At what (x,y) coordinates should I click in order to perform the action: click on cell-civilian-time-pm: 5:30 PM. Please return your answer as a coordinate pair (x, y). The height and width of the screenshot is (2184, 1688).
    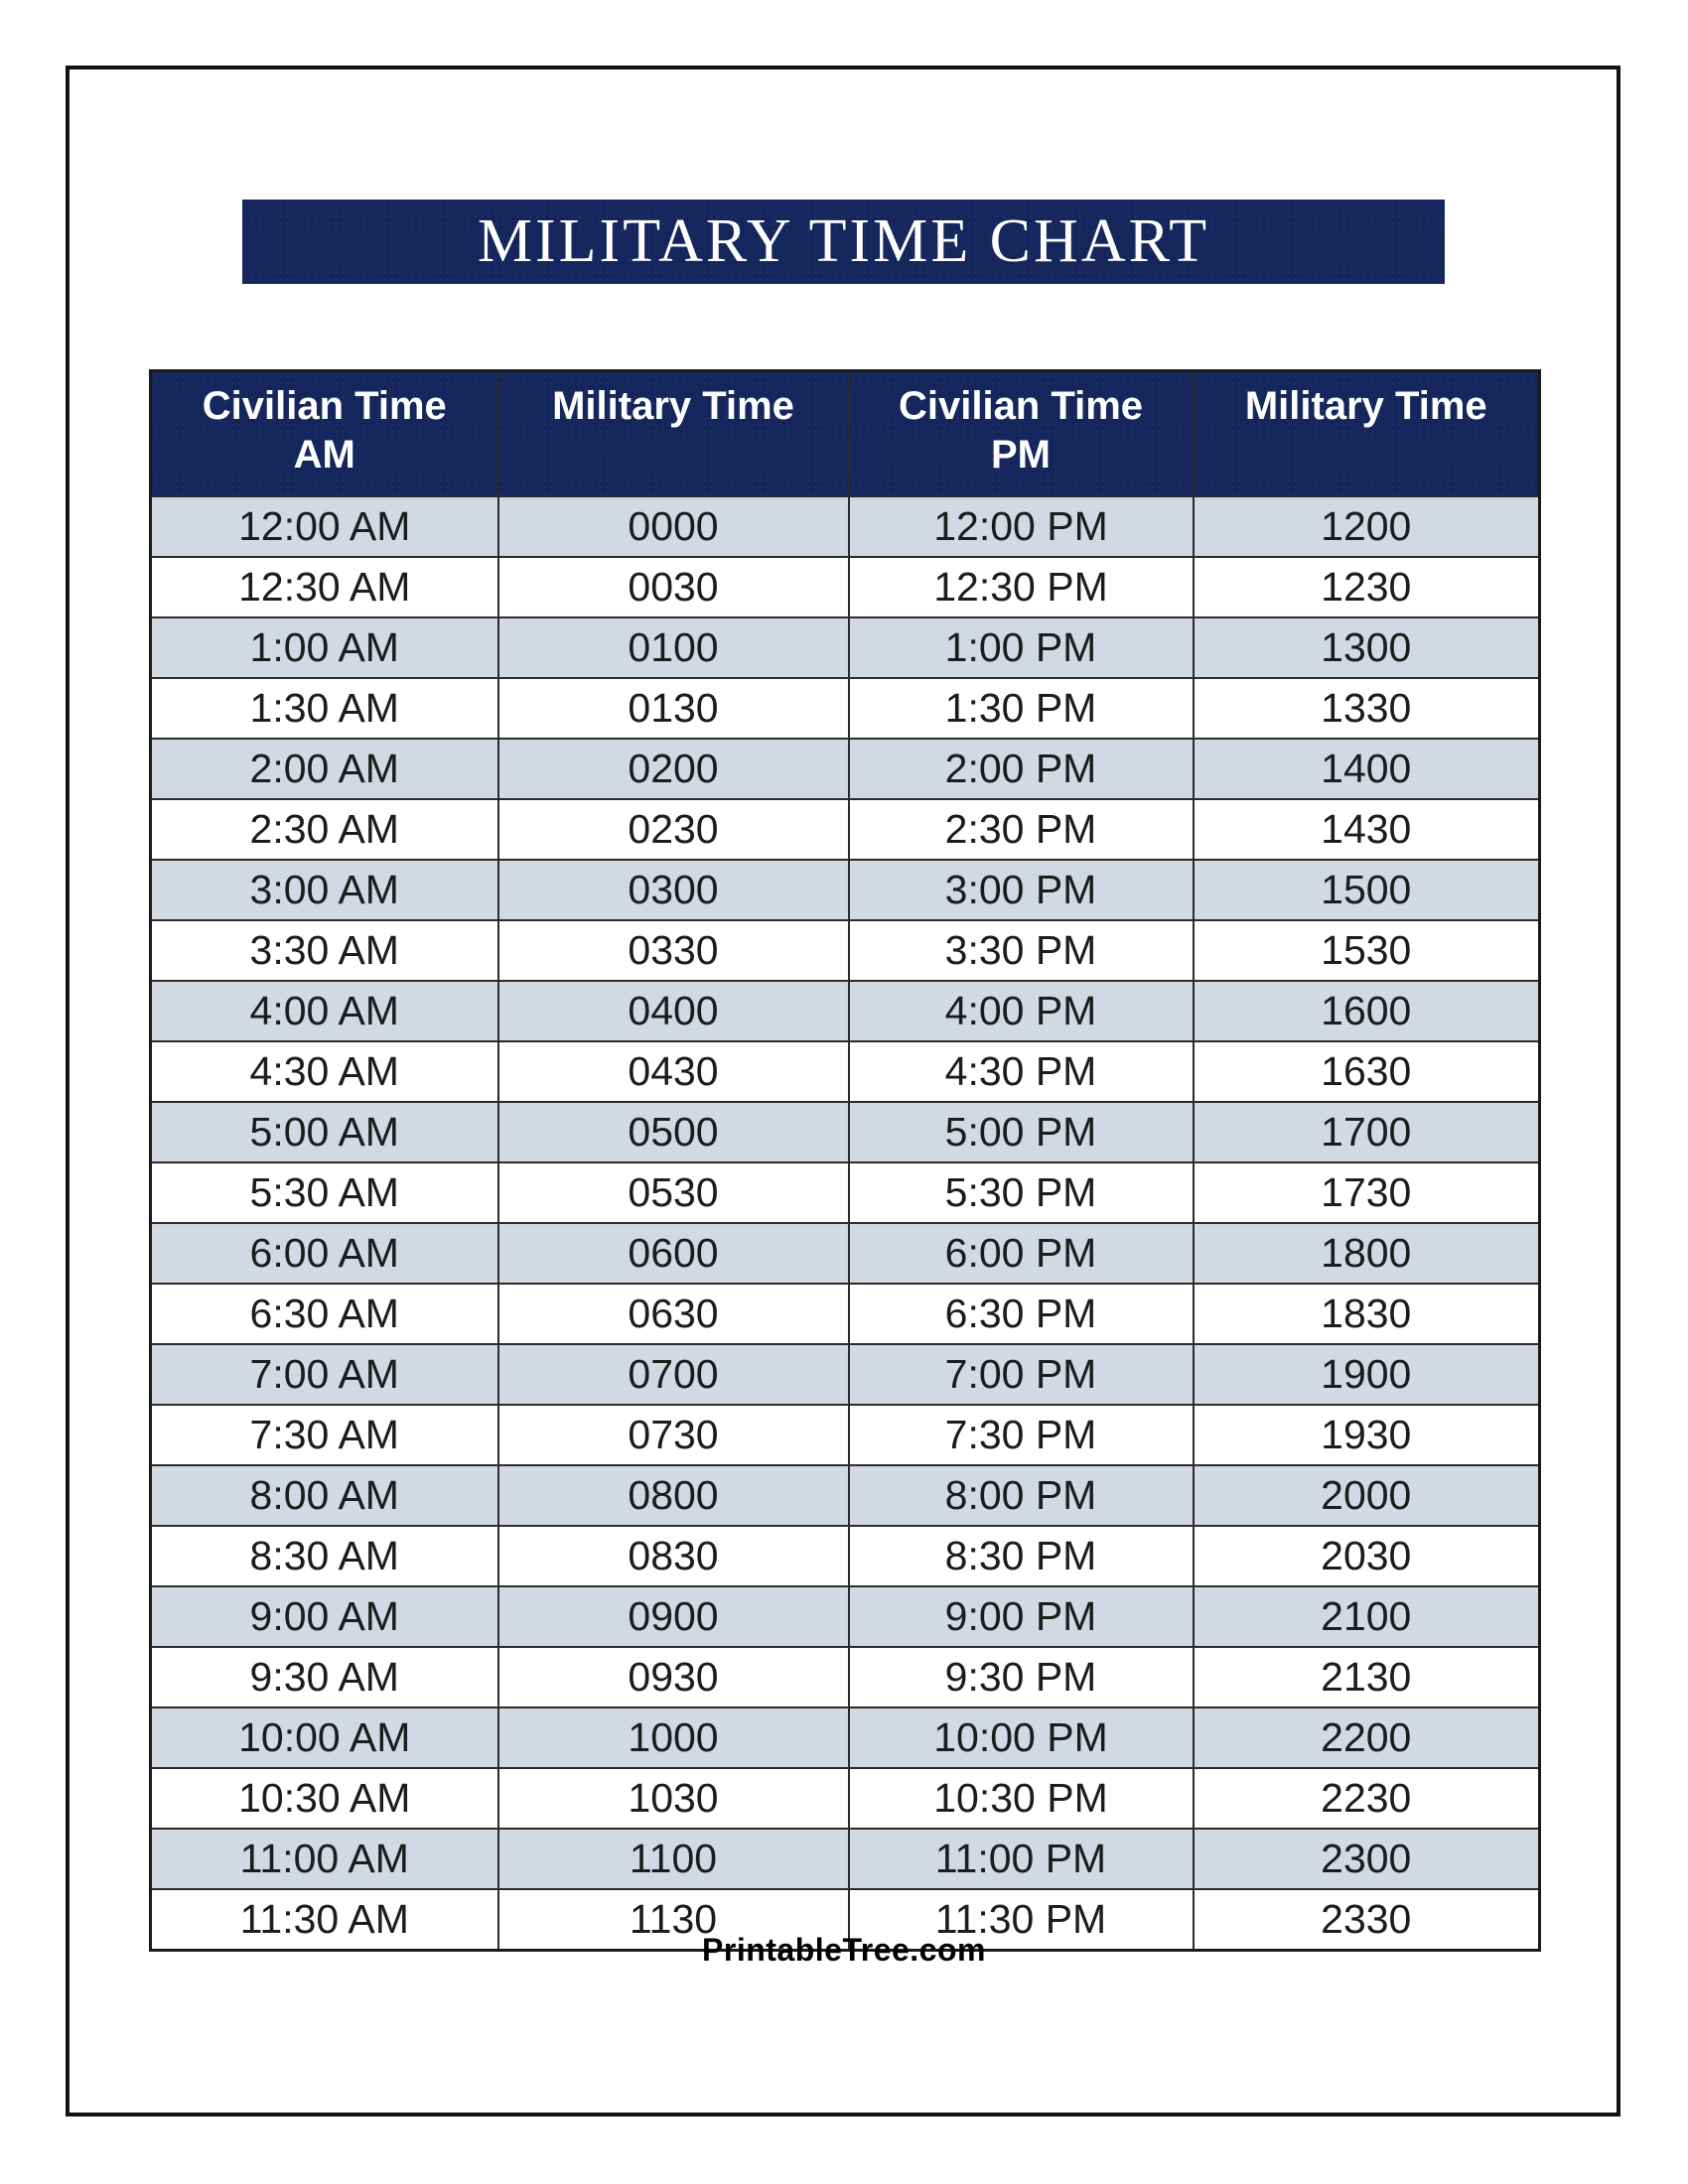
    Looking at the image, I should click on (1021, 1192).